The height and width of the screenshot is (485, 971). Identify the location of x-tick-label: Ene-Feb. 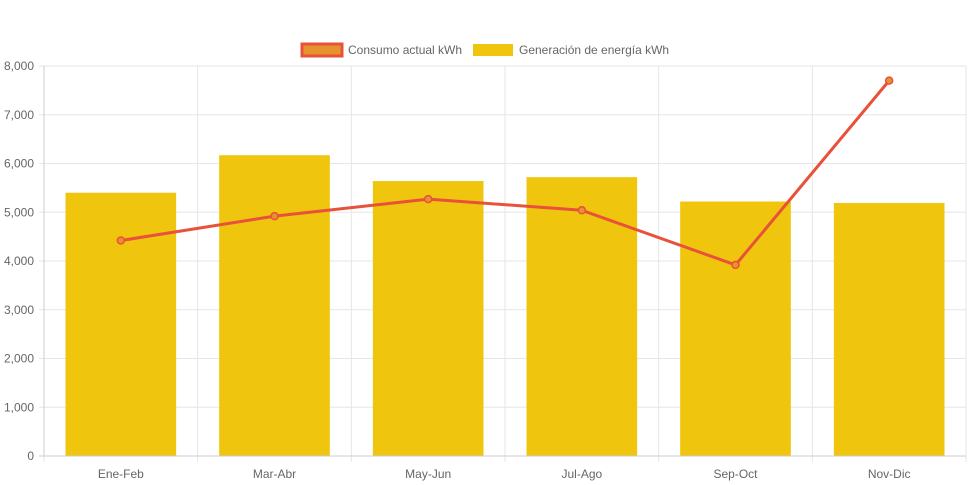
(121, 474).